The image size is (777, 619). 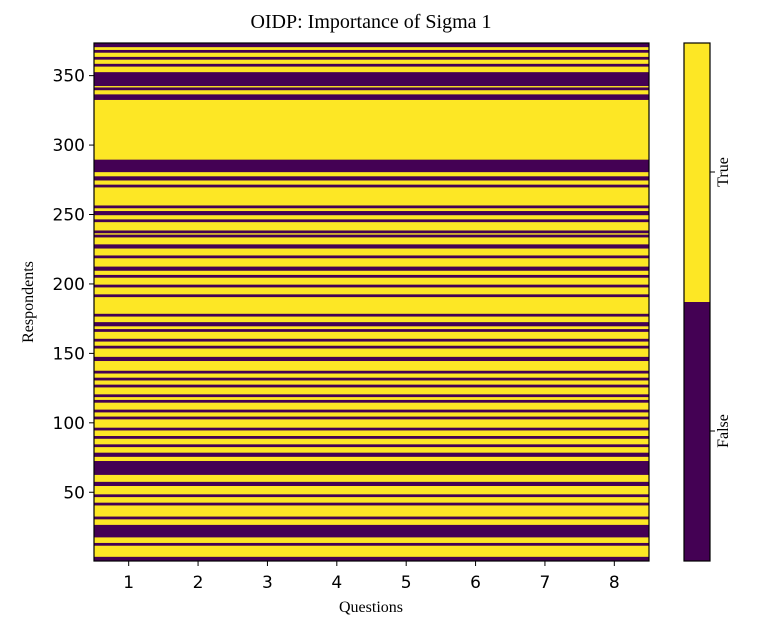 What do you see at coordinates (370, 22) in the screenshot?
I see `chart-title: OIDP: Importance of Sigma 1` at bounding box center [370, 22].